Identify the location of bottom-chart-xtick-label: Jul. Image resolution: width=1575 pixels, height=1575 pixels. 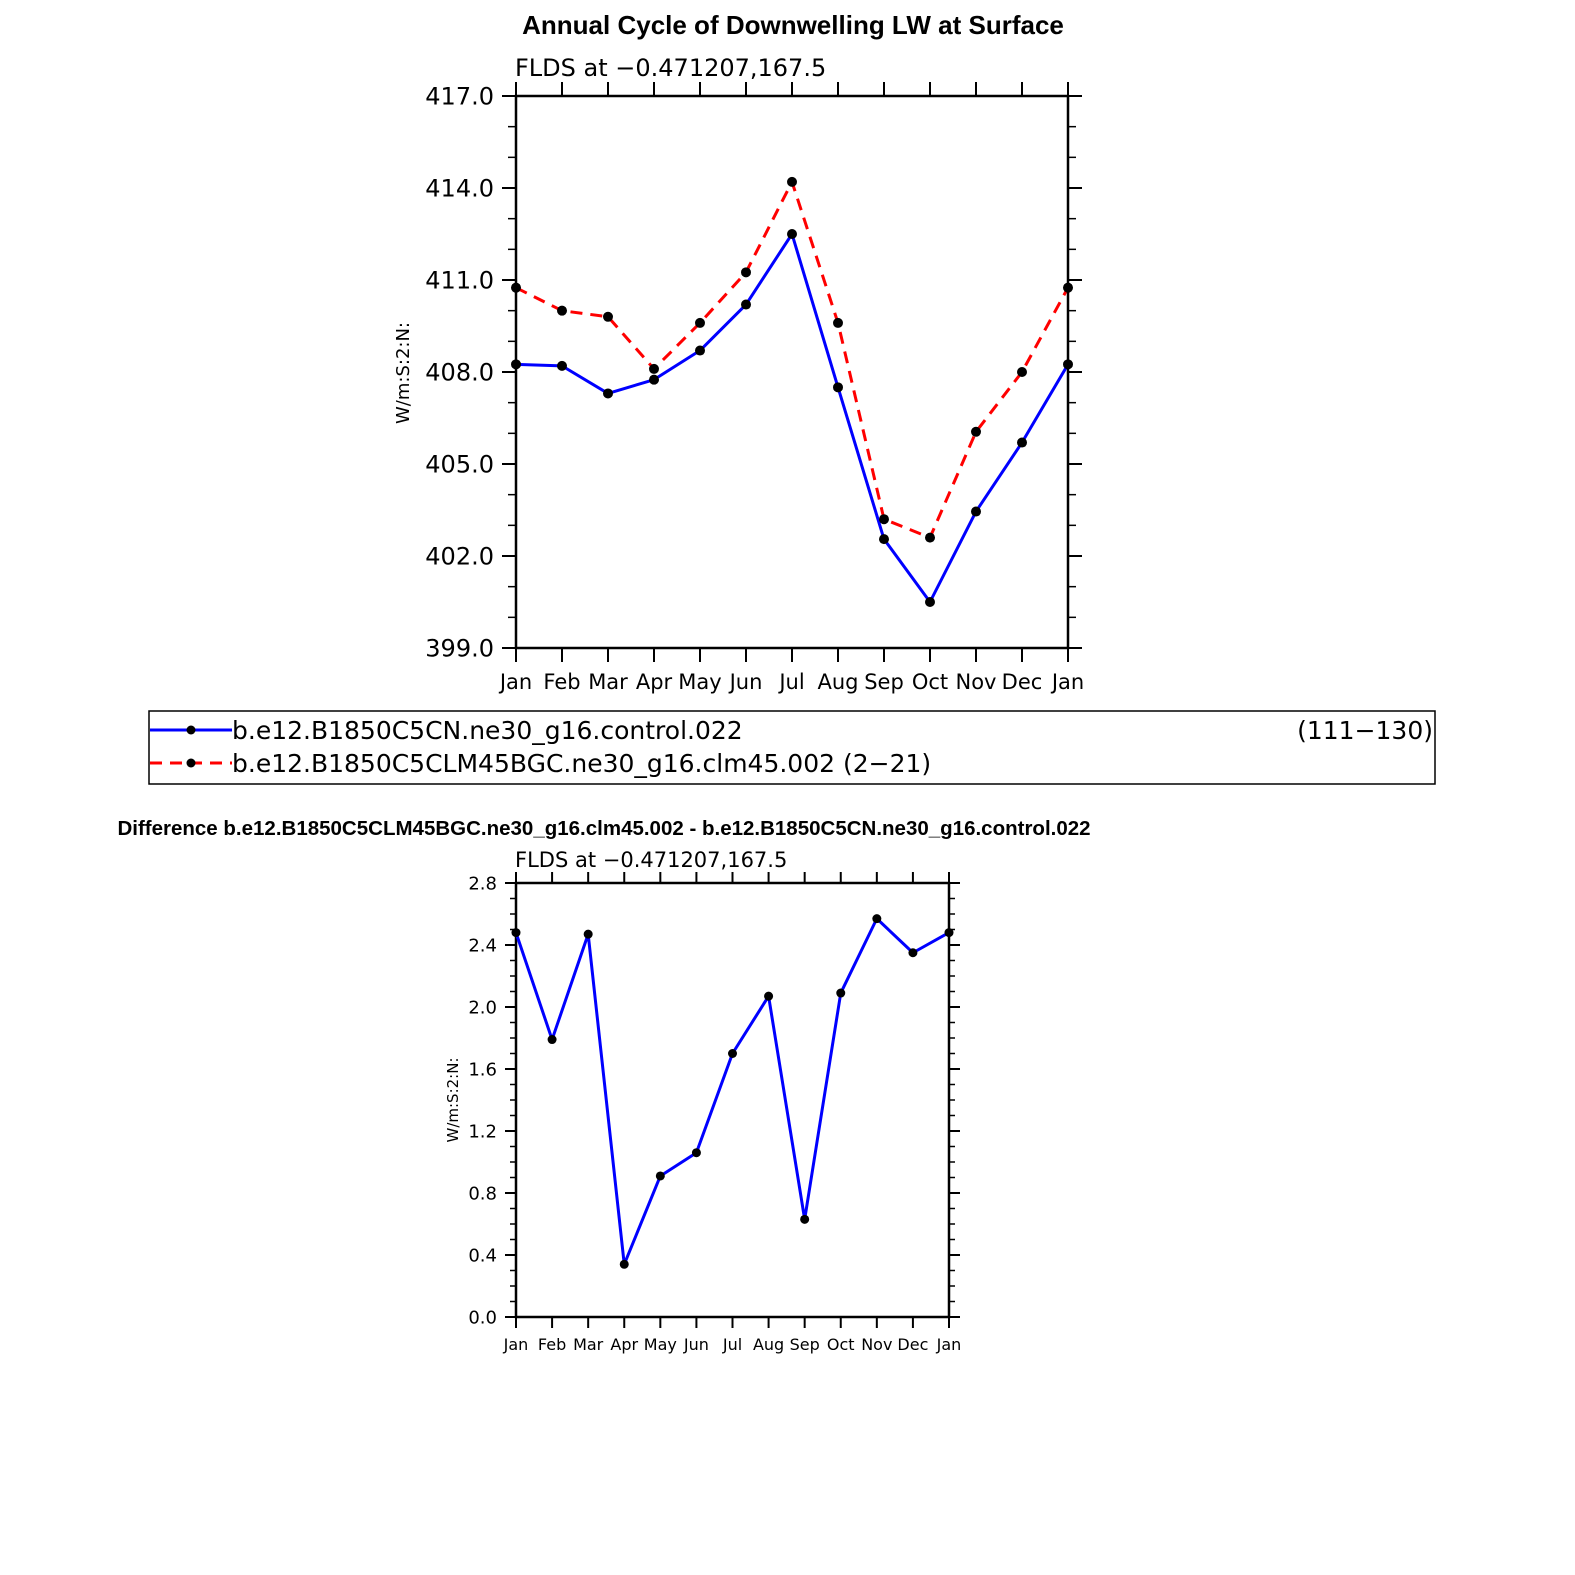
(732, 1344).